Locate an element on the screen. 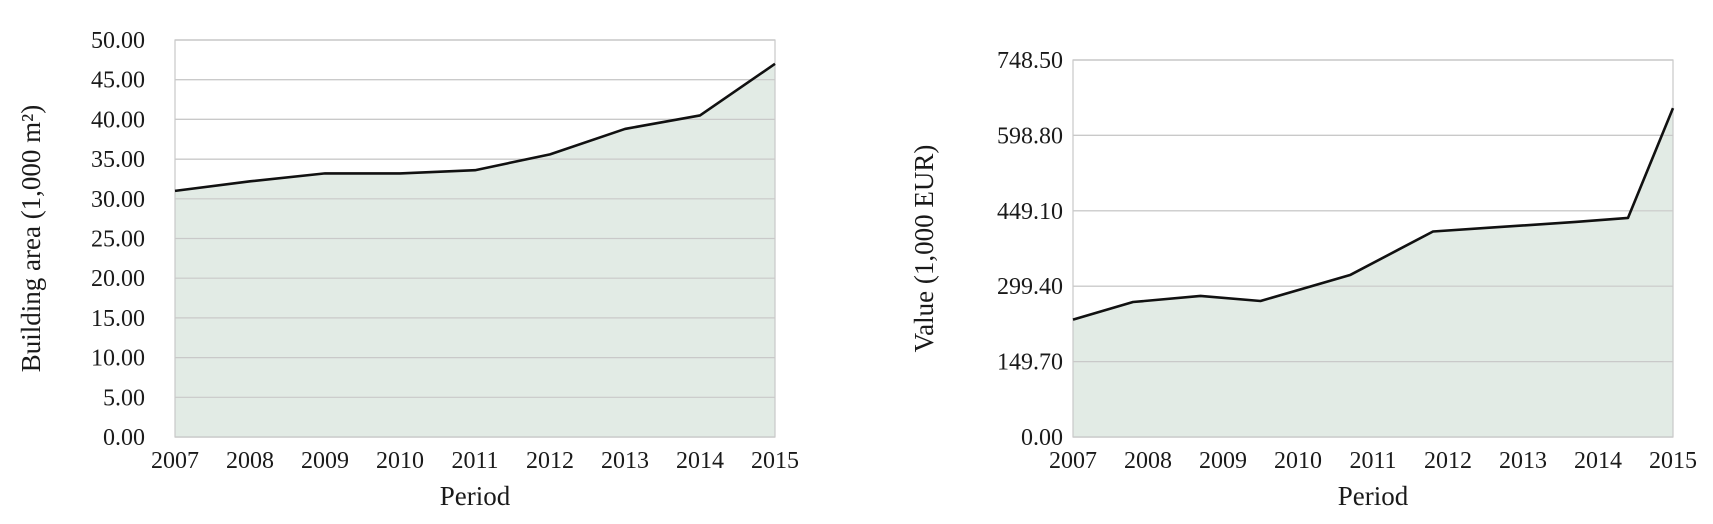 This screenshot has height=524, width=1713. y-tick-label: 20.00 is located at coordinates (118, 279).